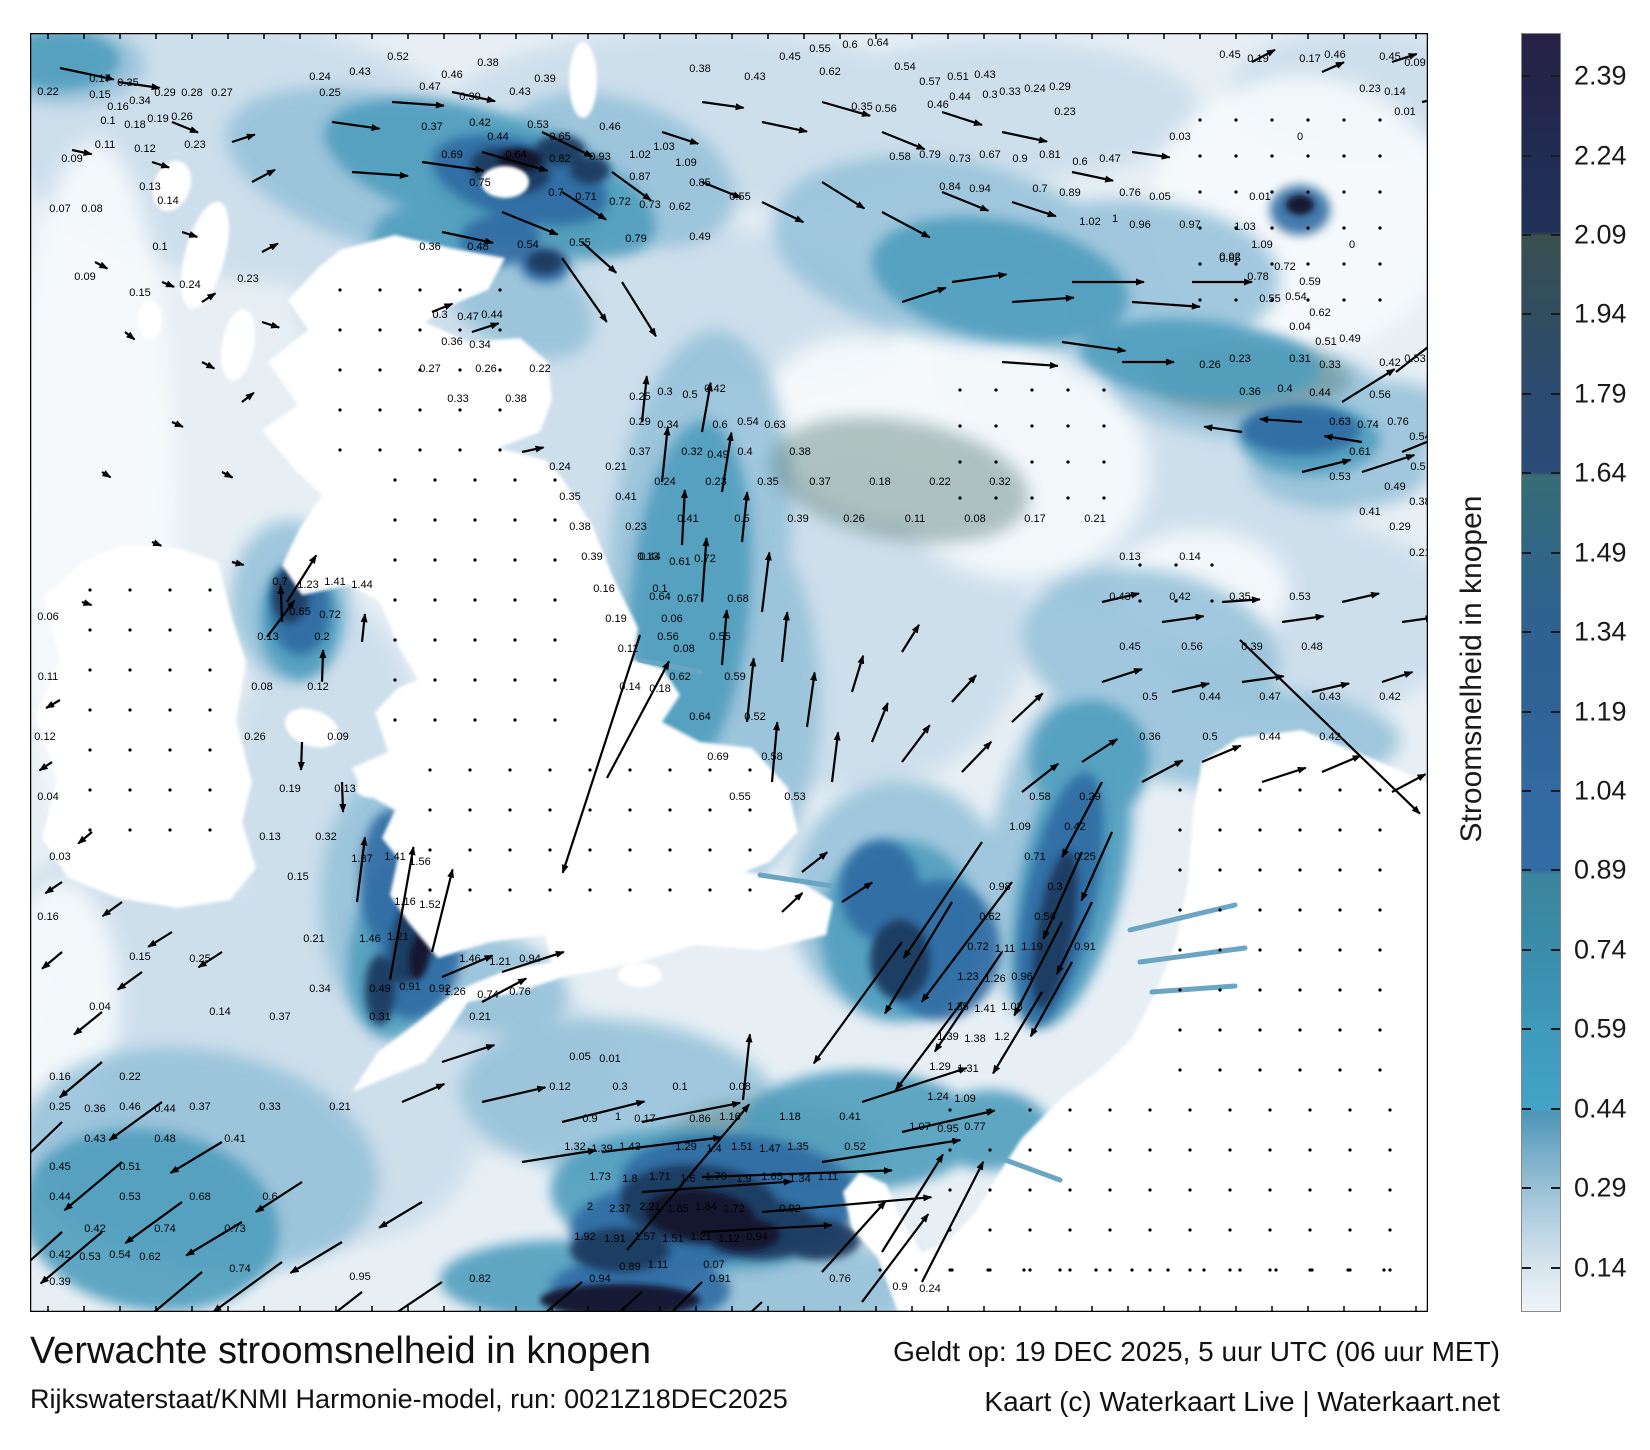 This screenshot has height=1450, width=1650. Describe the element at coordinates (1044, 917) in the screenshot. I see `speed-value-label: 0.56` at that location.